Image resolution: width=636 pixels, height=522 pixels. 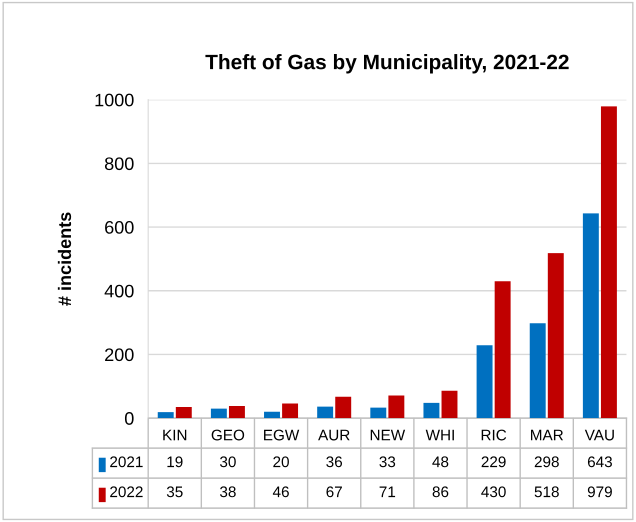 I want to click on y-axis-title: # incidents, so click(x=65, y=259).